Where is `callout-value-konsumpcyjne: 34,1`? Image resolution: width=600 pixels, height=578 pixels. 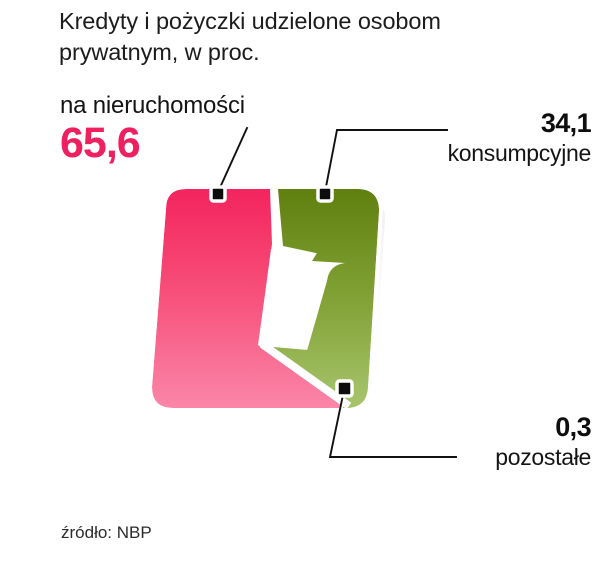 callout-value-konsumpcyjne: 34,1 is located at coordinates (566, 123).